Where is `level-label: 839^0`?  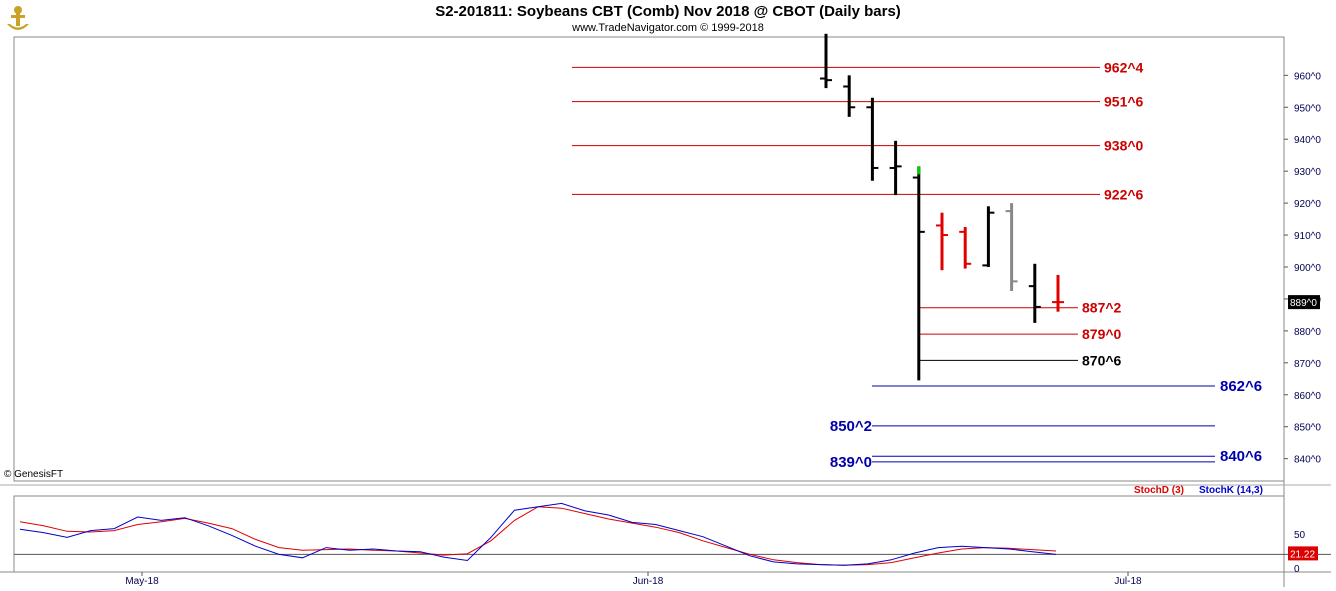 level-label: 839^0 is located at coordinates (851, 462).